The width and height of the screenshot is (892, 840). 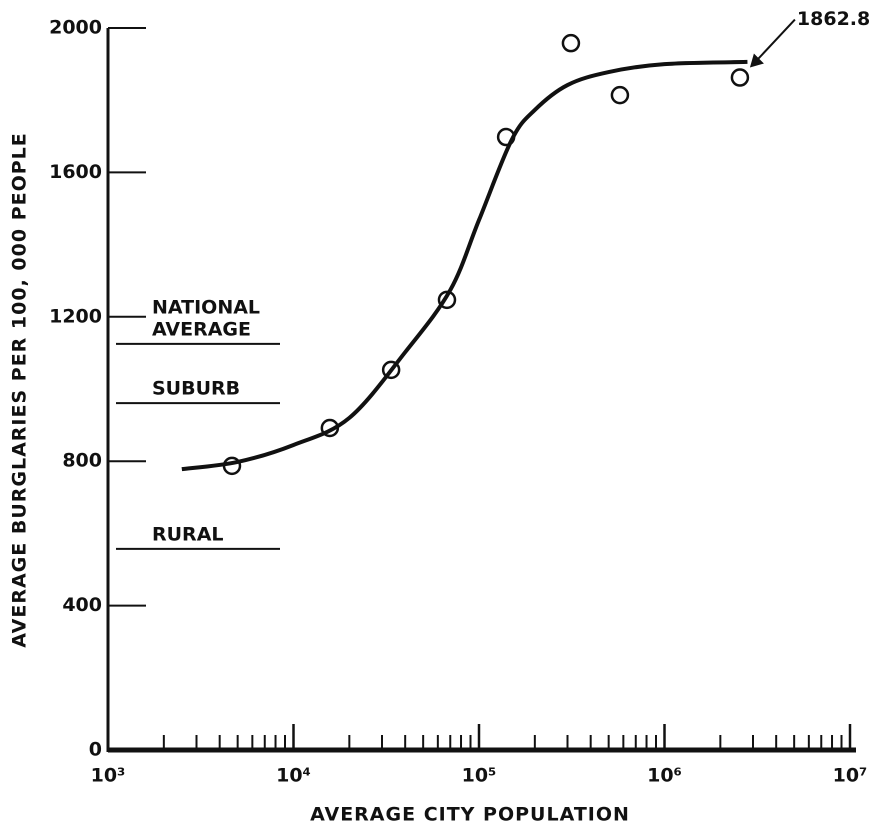 I want to click on x-tick-label: 10⁵, so click(x=479, y=776).